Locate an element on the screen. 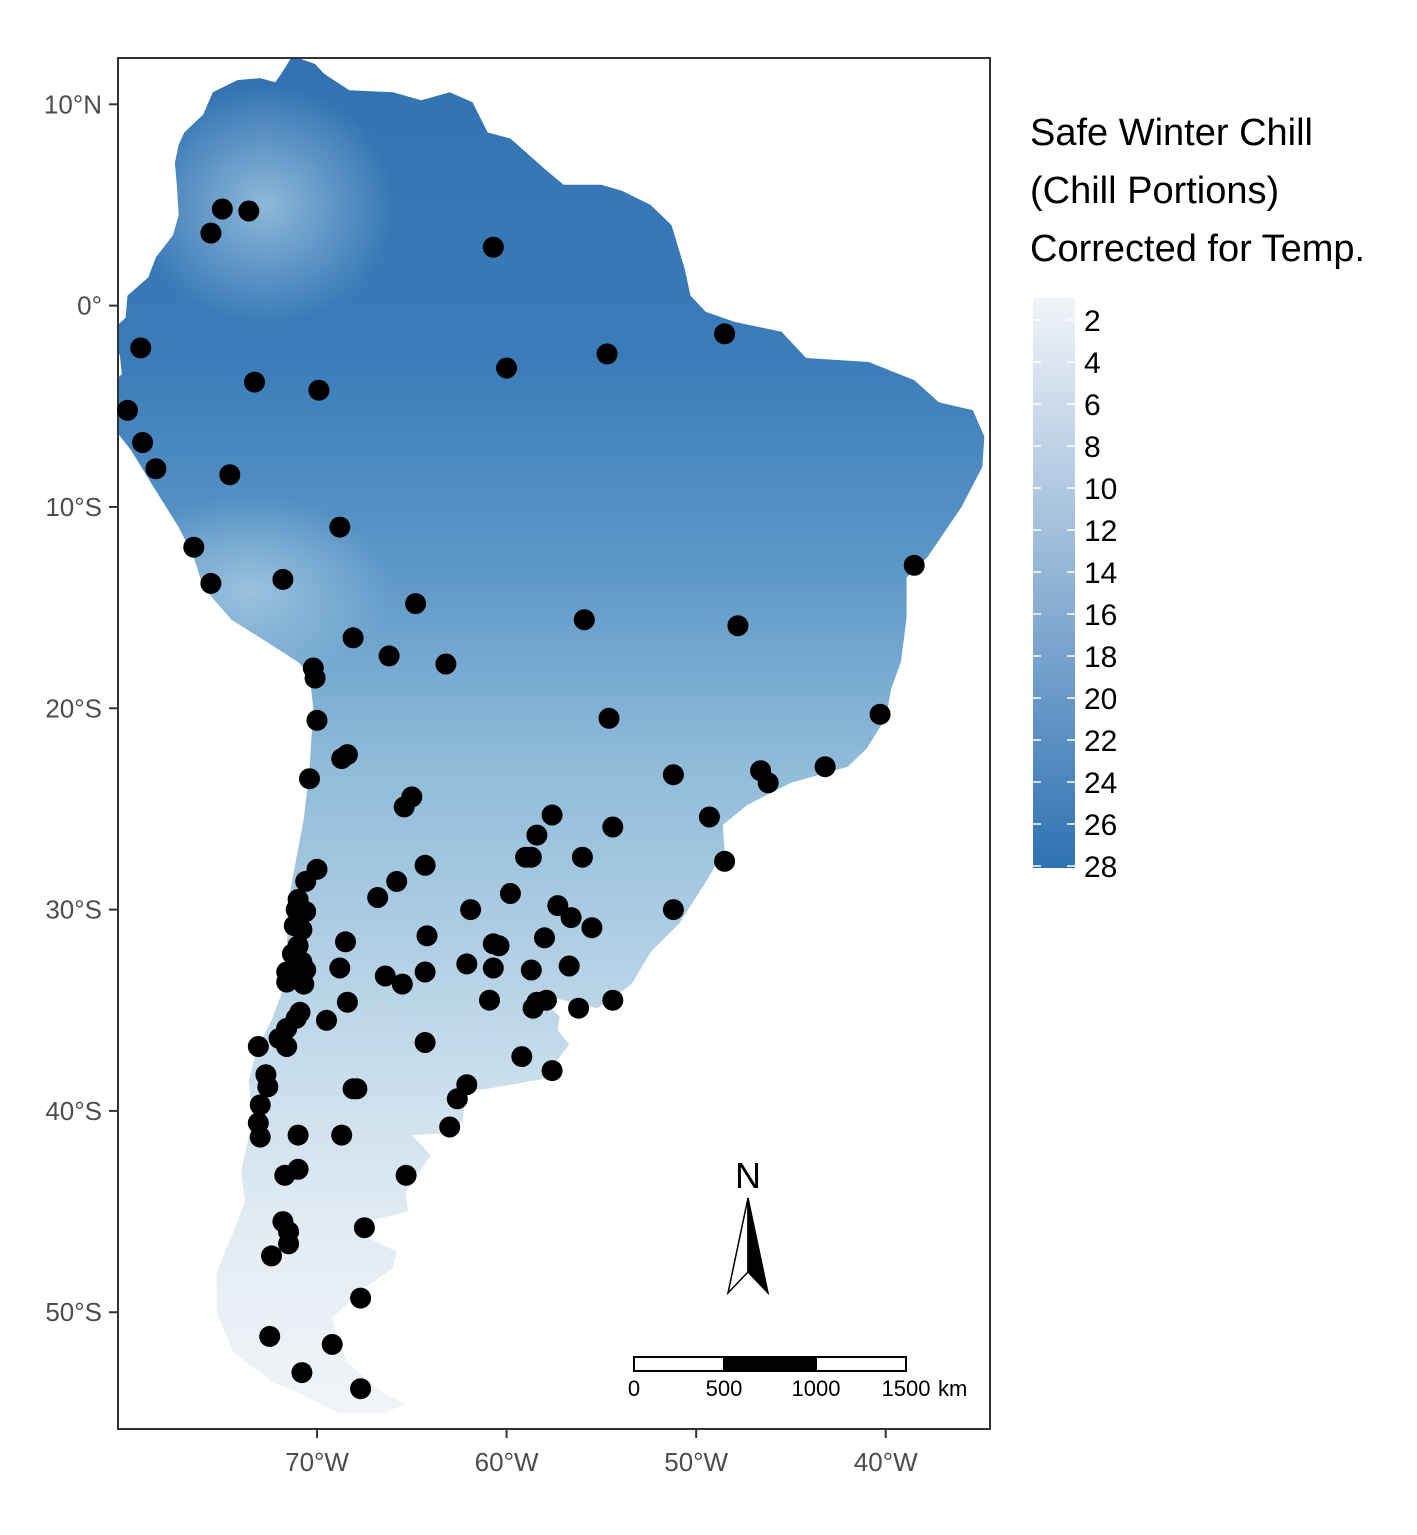 The image size is (1417, 1535). scale-label-500: 500 is located at coordinates (724, 1388).